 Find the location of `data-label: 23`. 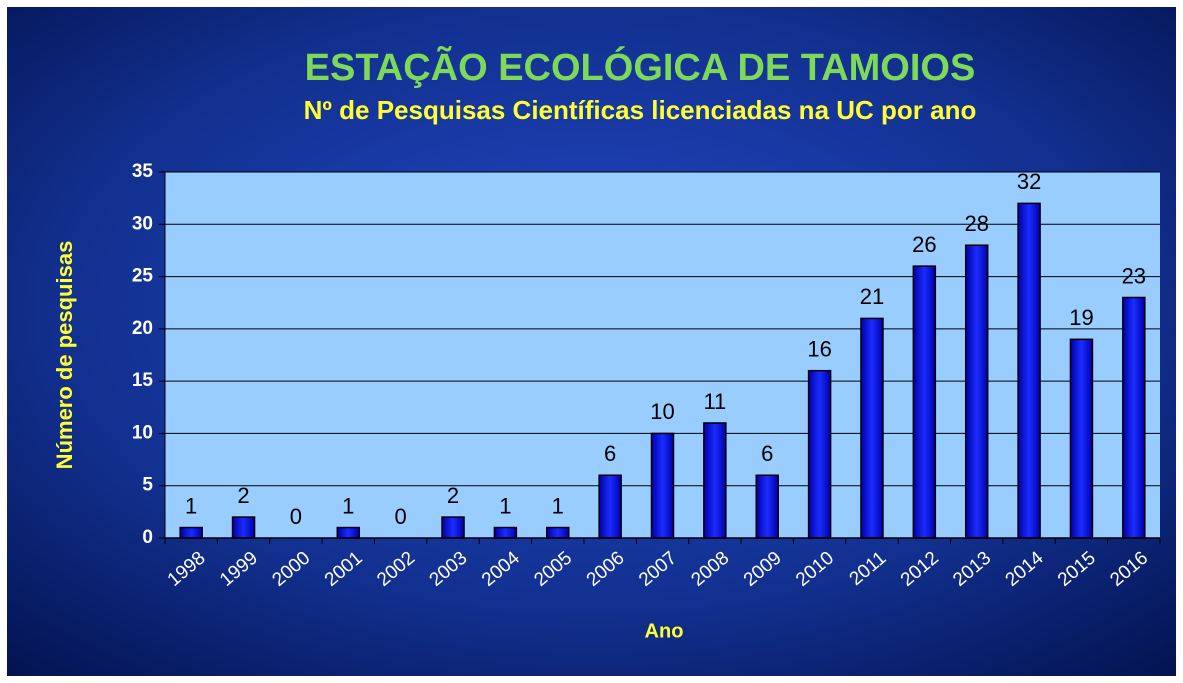

data-label: 23 is located at coordinates (1134, 275).